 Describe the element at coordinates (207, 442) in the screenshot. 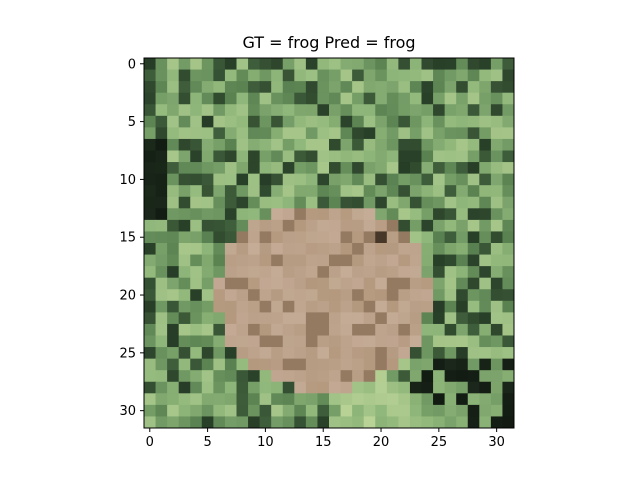

I see `x-tick-label: 5` at that location.